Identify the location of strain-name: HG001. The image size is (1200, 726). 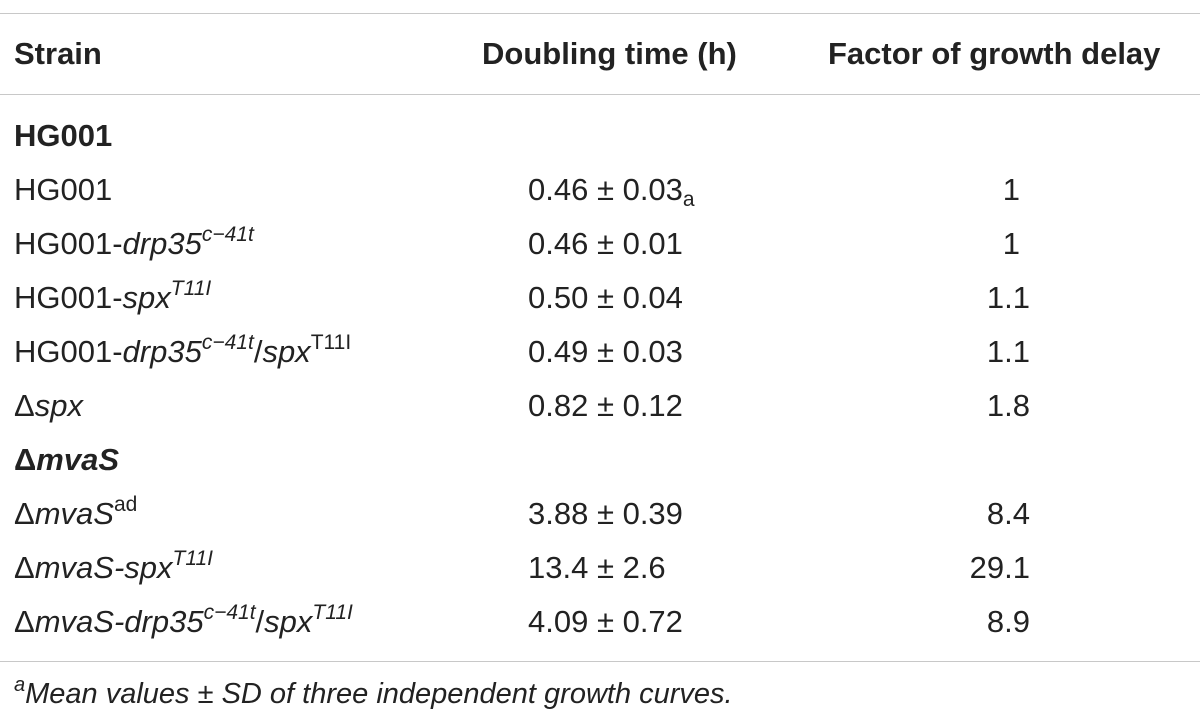
(63, 189).